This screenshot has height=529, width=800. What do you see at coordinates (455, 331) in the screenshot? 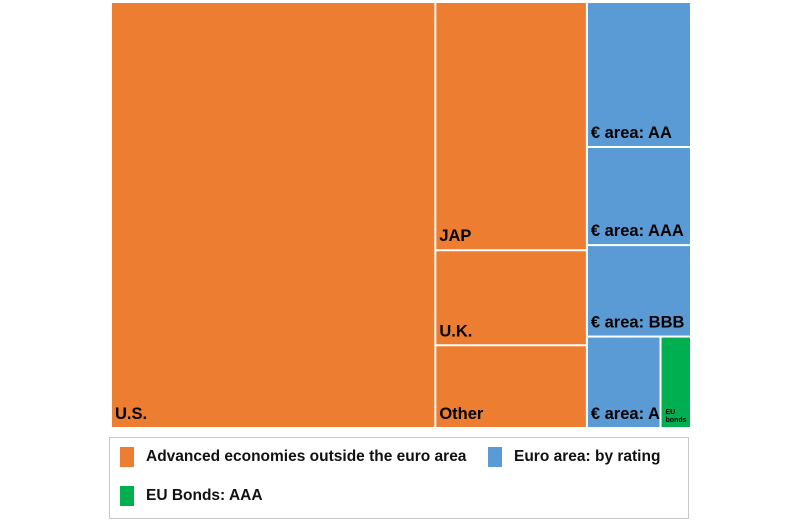
I see `tile-u-k-label: U.K.` at bounding box center [455, 331].